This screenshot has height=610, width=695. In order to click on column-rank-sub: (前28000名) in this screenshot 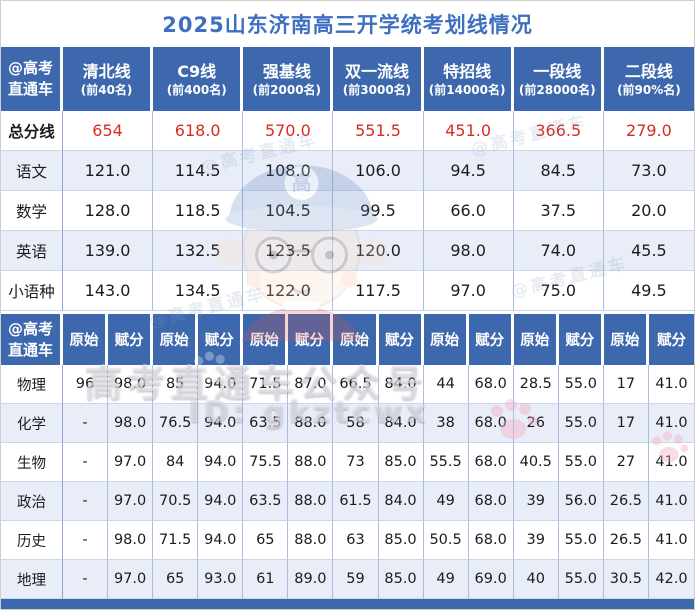, I will do `click(557, 89)`.